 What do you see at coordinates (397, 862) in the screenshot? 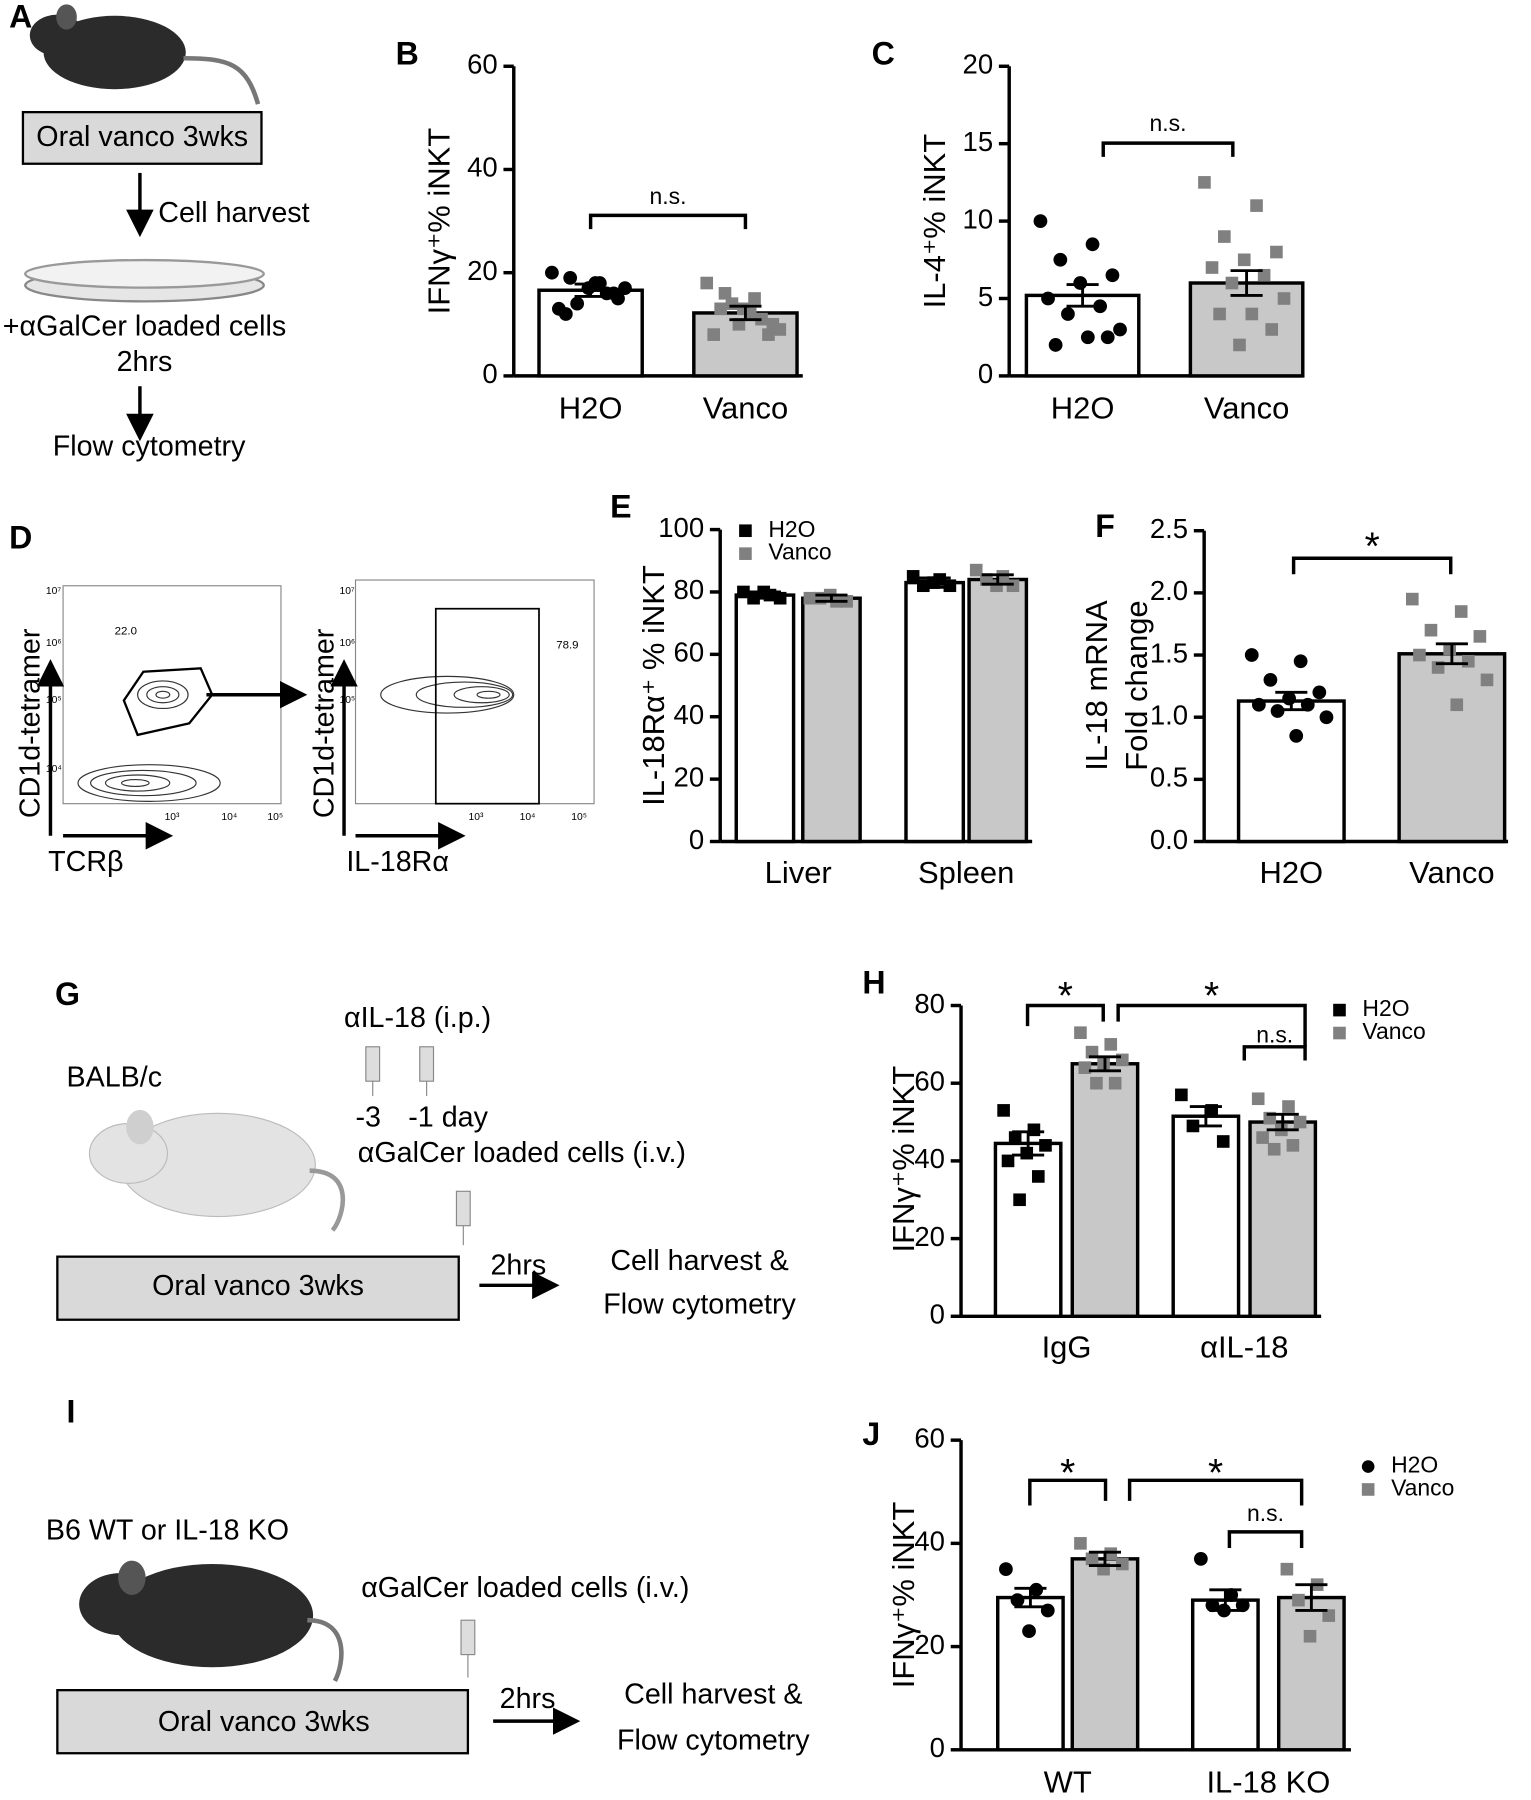
I see `axis-label: IL-18Rα` at bounding box center [397, 862].